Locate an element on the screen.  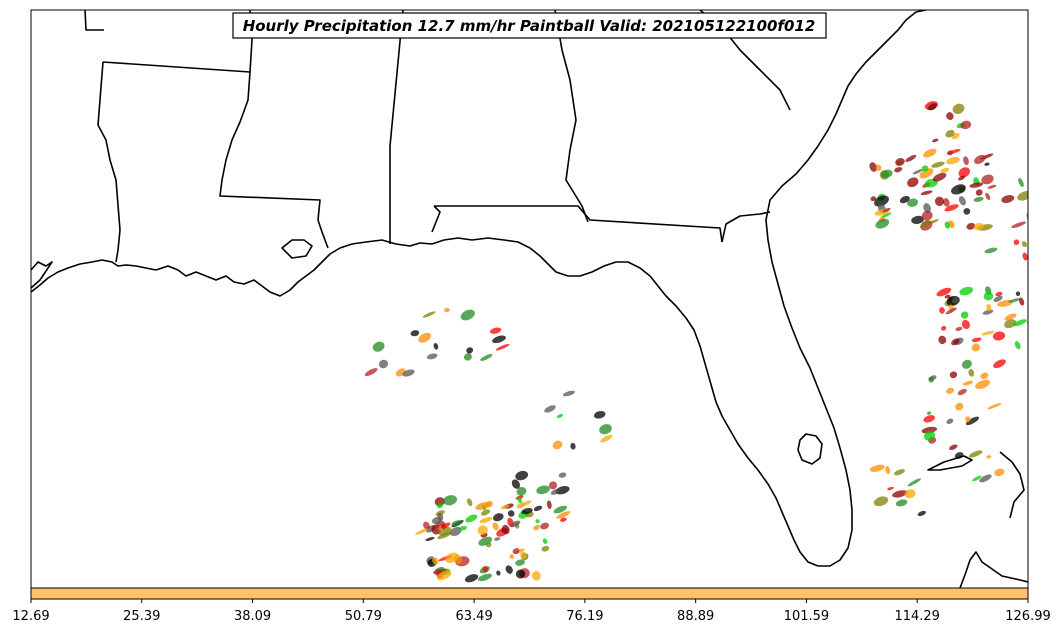
mississippi-river-border is located at coordinates (274, 129).